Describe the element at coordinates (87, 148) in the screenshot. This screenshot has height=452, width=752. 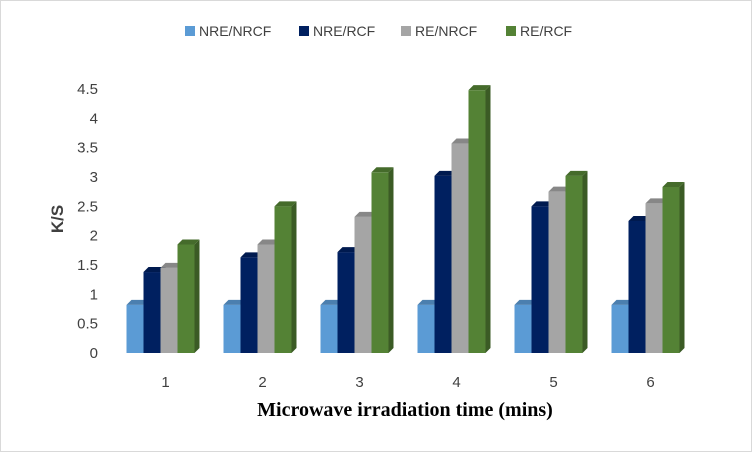
I see `y-tick-label: 3.5` at that location.